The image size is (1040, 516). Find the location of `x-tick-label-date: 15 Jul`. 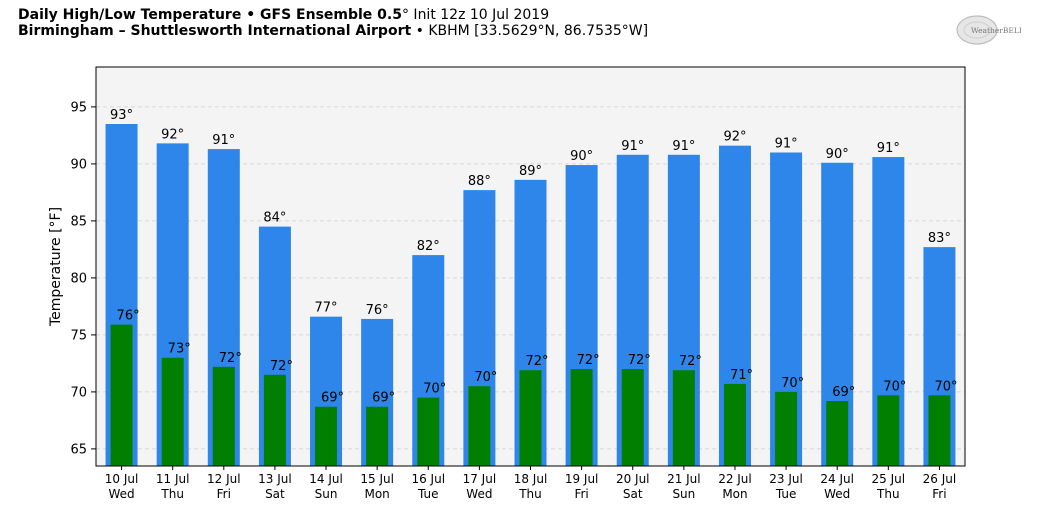

x-tick-label-date: 15 Jul is located at coordinates (377, 479).